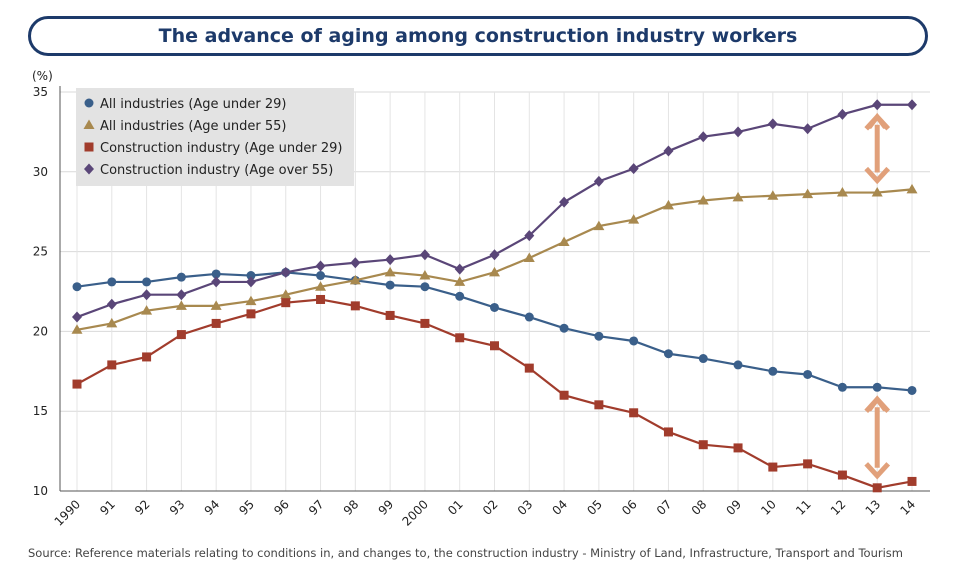 The height and width of the screenshot is (570, 960). I want to click on legend-box, so click(215, 137).